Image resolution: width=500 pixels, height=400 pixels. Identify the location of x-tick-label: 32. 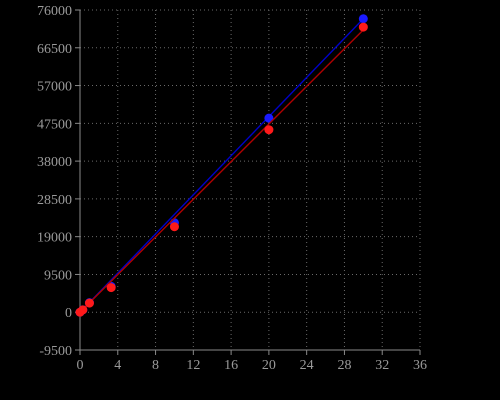
(382, 365).